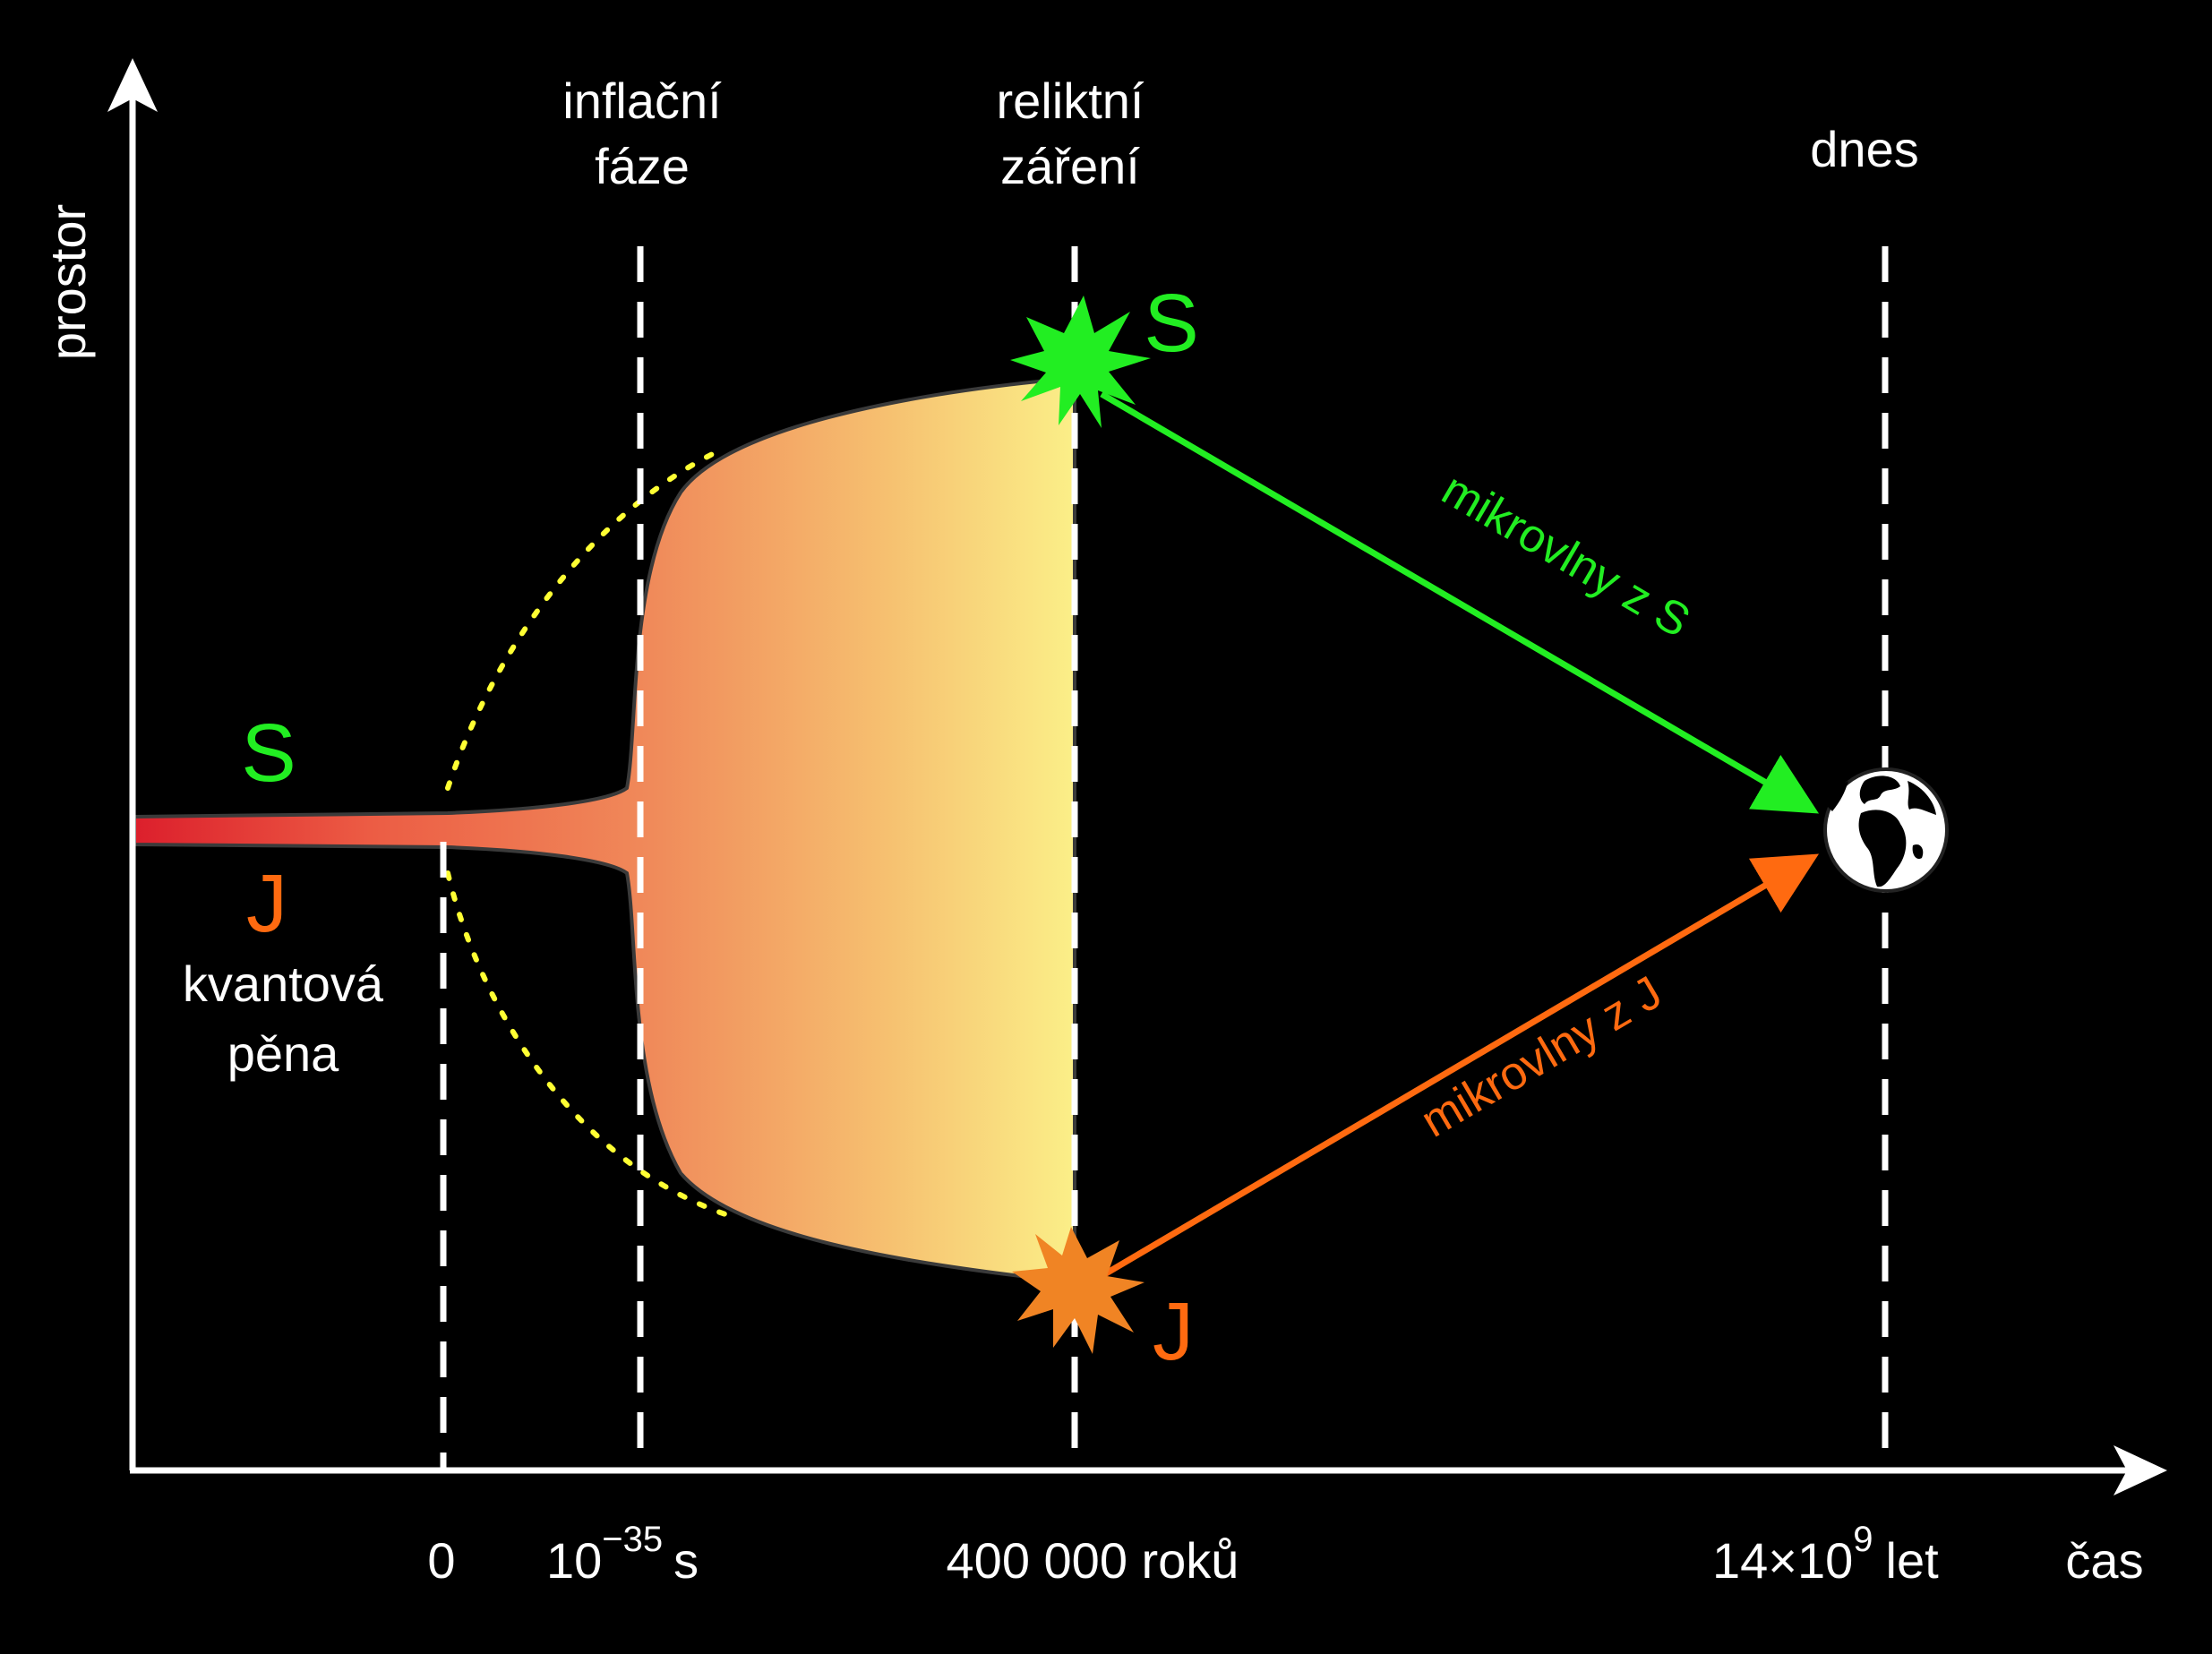 This screenshot has width=2212, height=1654. Describe the element at coordinates (1078, 1290) in the screenshot. I see `starburst-j-icon` at that location.